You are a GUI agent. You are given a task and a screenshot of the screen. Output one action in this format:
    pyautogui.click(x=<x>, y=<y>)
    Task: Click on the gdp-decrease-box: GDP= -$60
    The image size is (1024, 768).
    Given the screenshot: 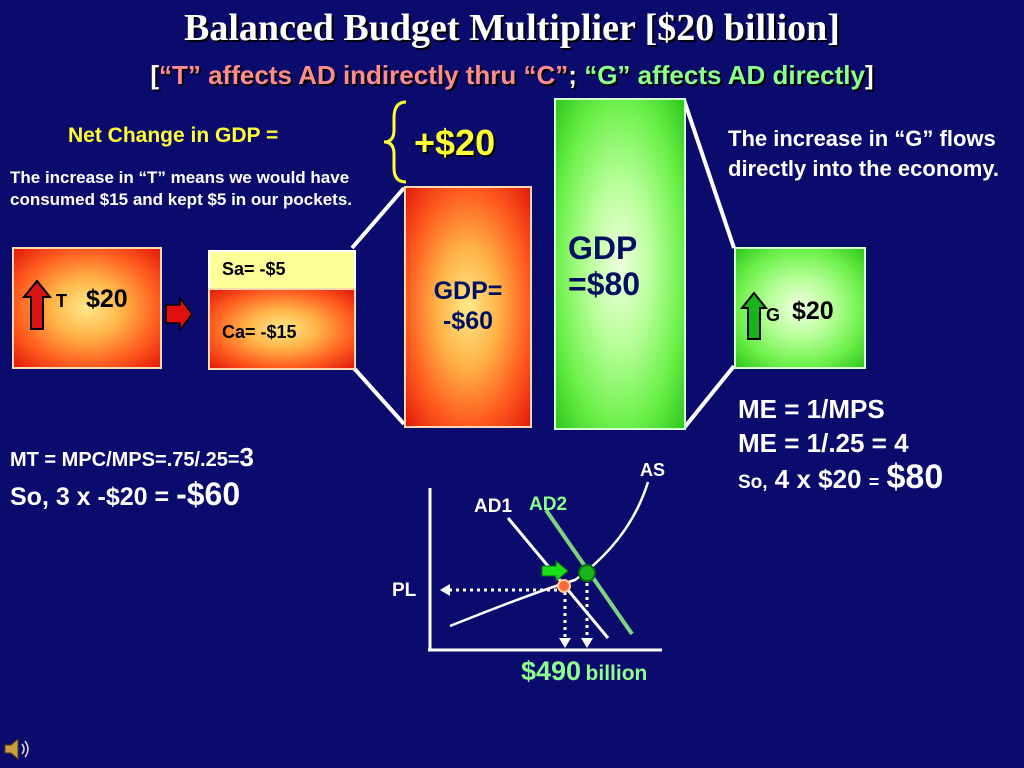 What is the action you would take?
    pyautogui.click(x=468, y=307)
    